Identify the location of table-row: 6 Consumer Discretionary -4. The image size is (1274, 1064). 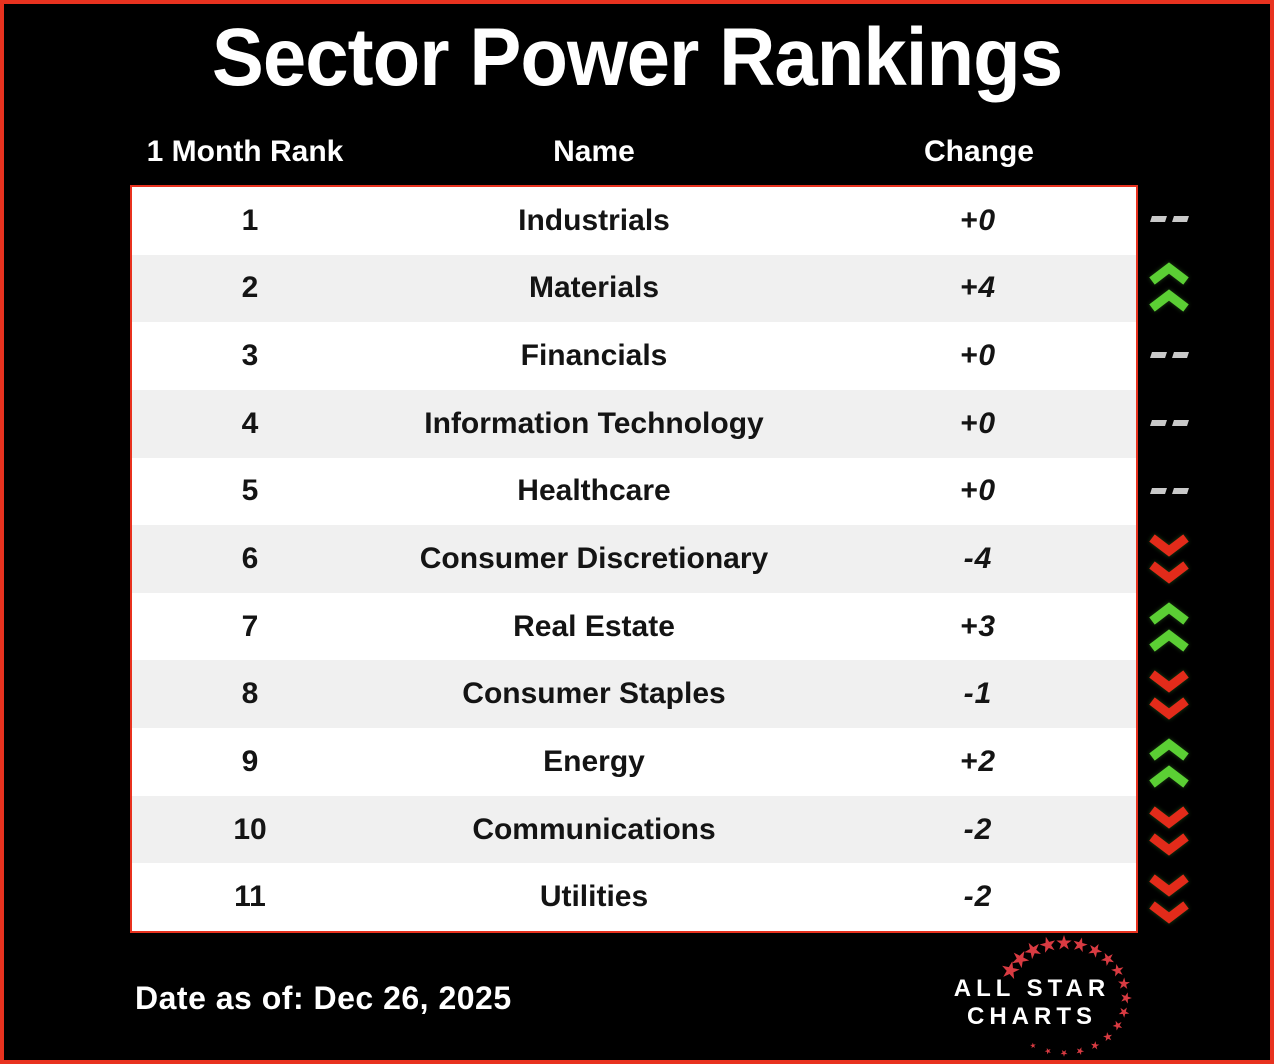
(634, 559).